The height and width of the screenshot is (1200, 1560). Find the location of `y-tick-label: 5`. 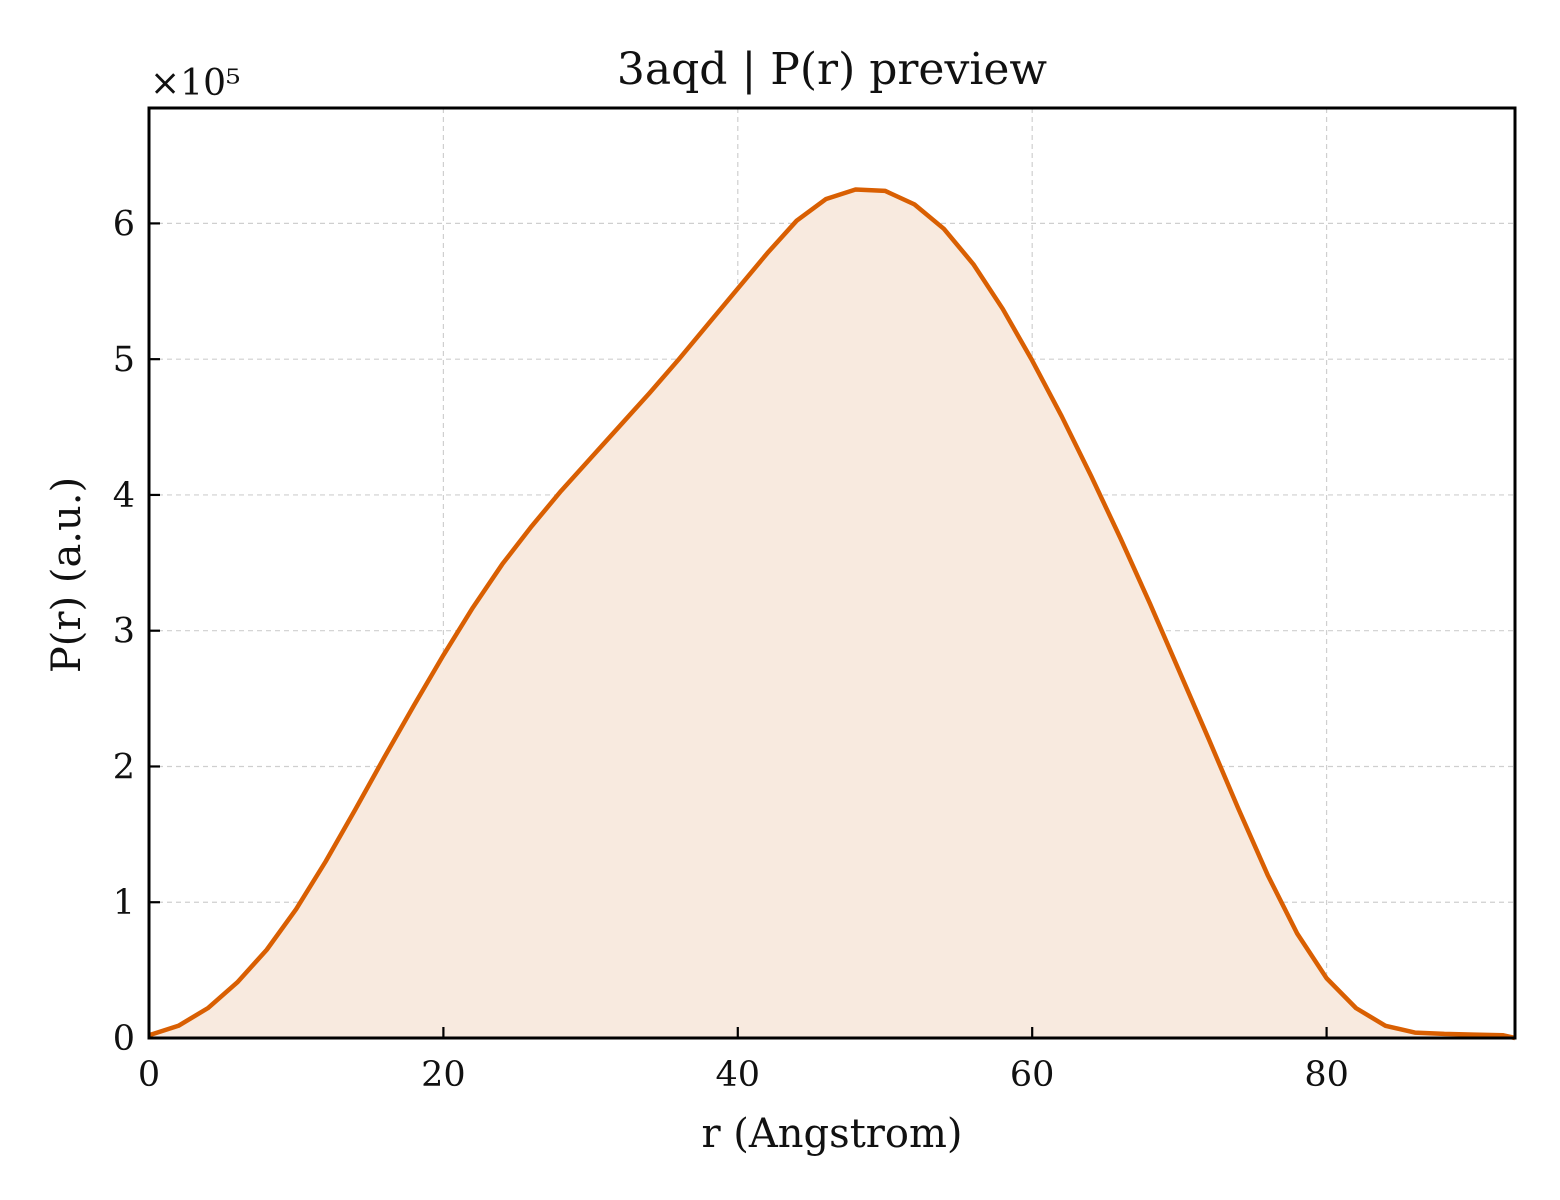

y-tick-label: 5 is located at coordinates (124, 360).